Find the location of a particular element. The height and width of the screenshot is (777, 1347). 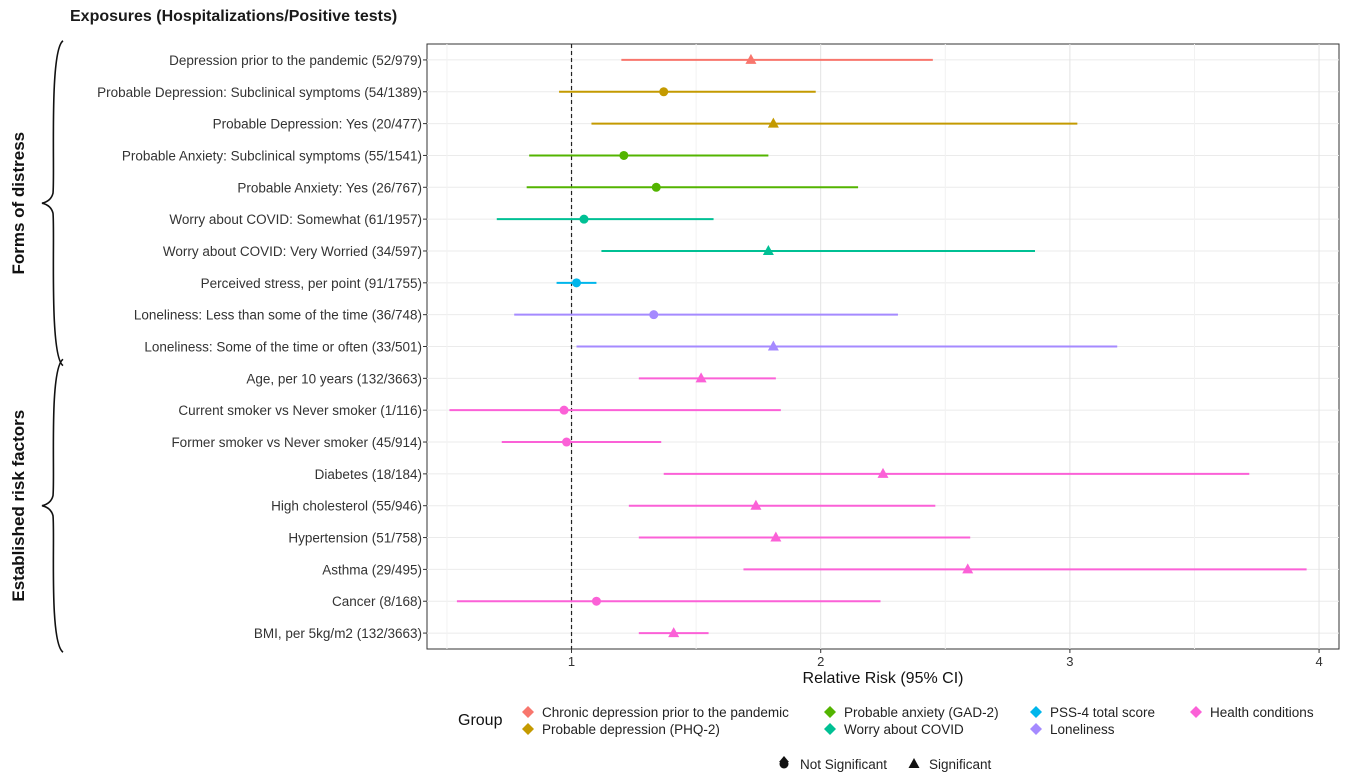

row-label: Worry about COVID: Somewhat (61/1957) is located at coordinates (295, 219).